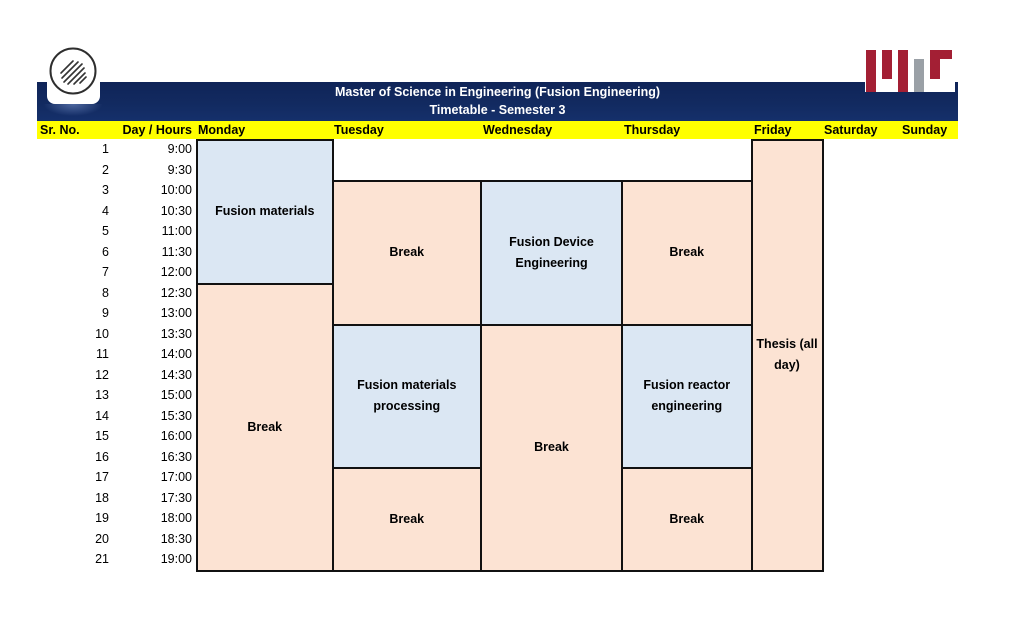 The width and height of the screenshot is (1024, 635). Describe the element at coordinates (359, 130) in the screenshot. I see `day-header-tuesday: Tuesday` at that location.